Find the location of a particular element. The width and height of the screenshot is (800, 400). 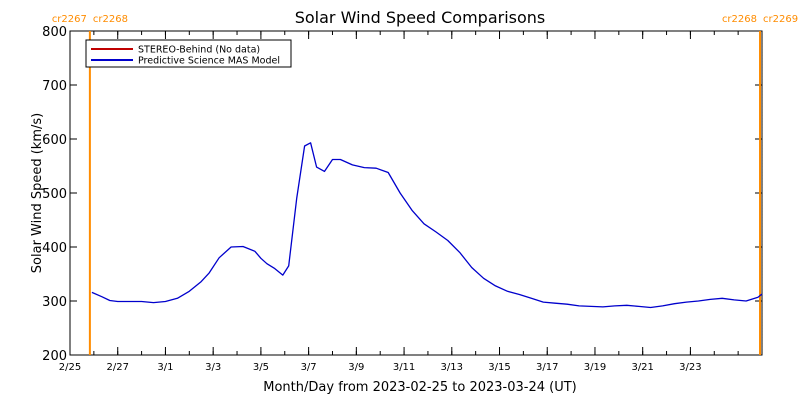

y-tick-label: 500 is located at coordinates (54, 194).